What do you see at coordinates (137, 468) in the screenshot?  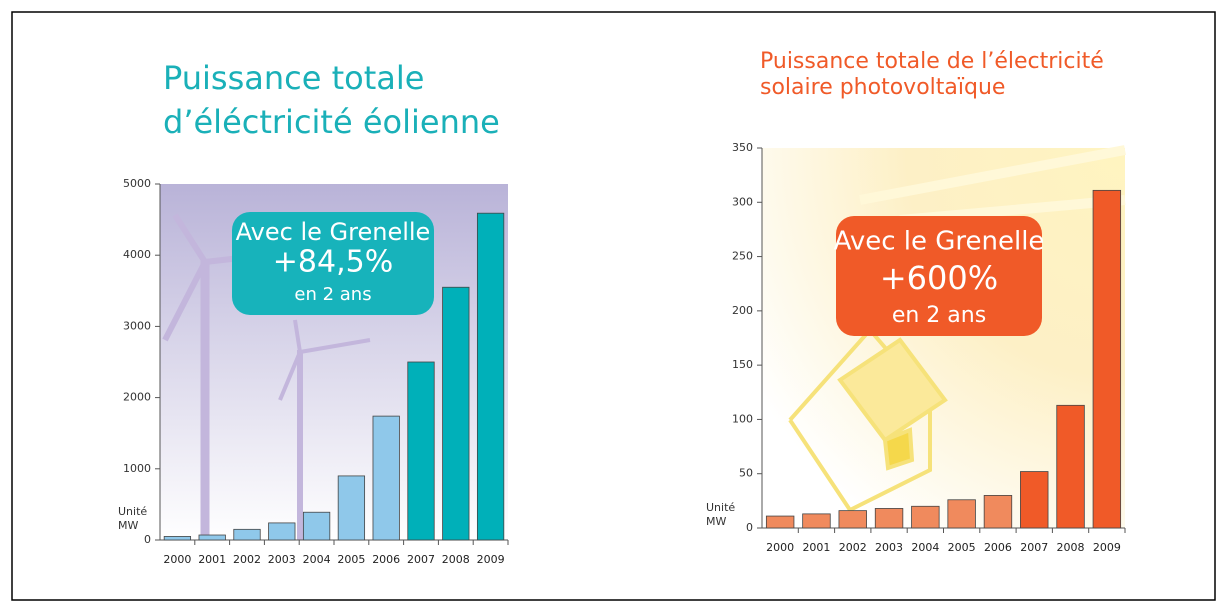 I see `y-tick-label: 1000` at bounding box center [137, 468].